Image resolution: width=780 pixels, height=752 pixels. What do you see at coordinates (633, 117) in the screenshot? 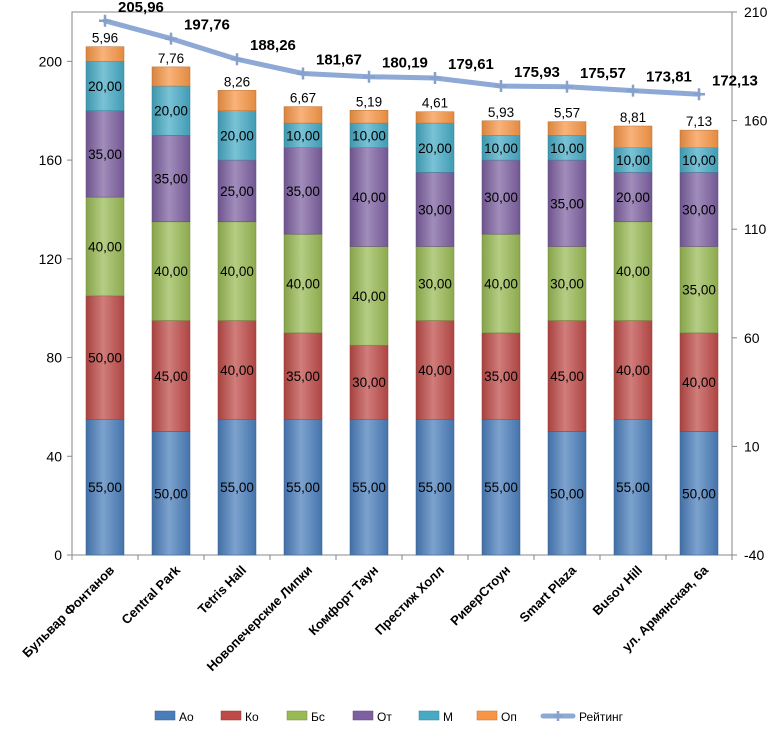
I see `bar-data-label: 8,81` at bounding box center [633, 117].